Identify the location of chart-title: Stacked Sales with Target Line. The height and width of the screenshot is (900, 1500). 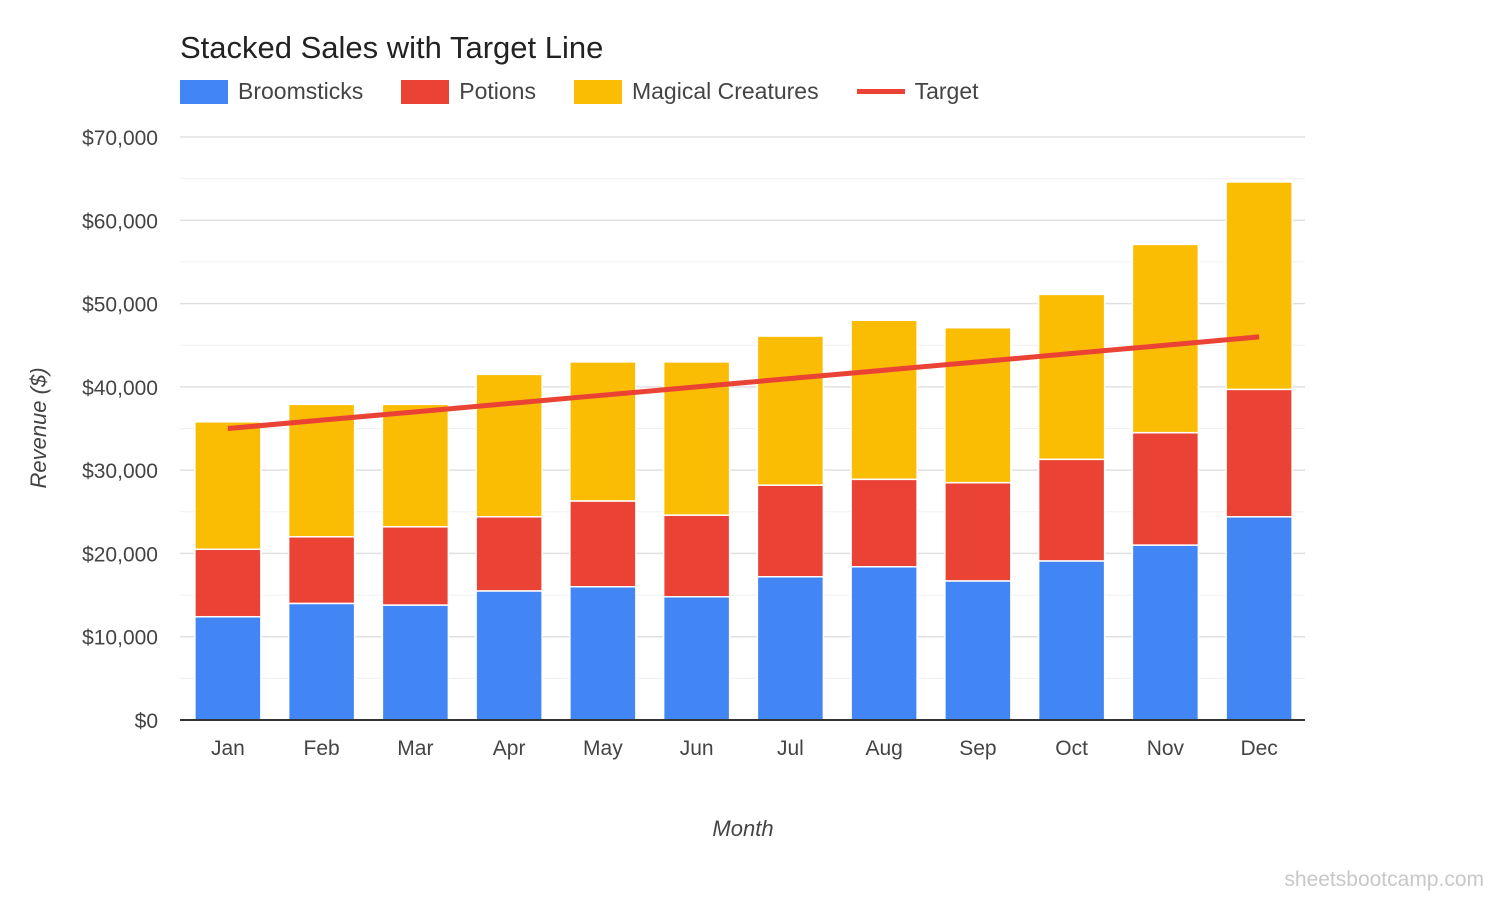
(392, 47).